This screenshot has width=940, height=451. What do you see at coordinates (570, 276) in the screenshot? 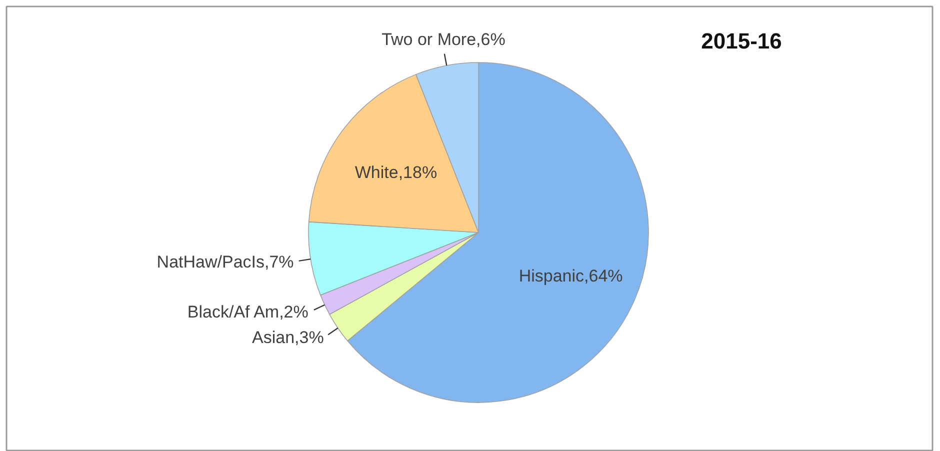
I see `slice-label: Hispanic,64%` at bounding box center [570, 276].